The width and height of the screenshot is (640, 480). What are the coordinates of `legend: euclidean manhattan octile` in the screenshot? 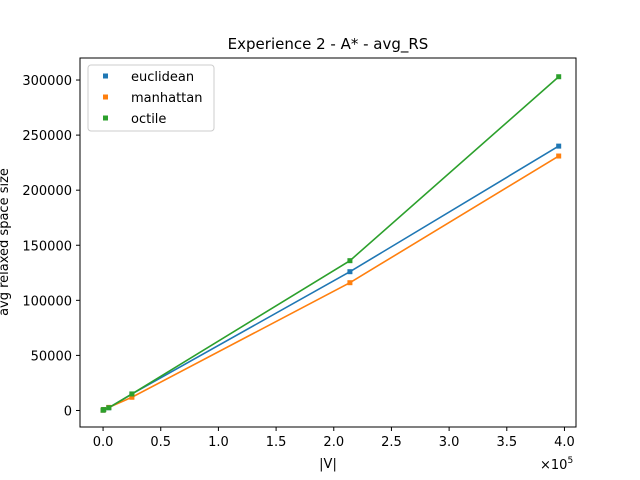 It's located at (151, 98).